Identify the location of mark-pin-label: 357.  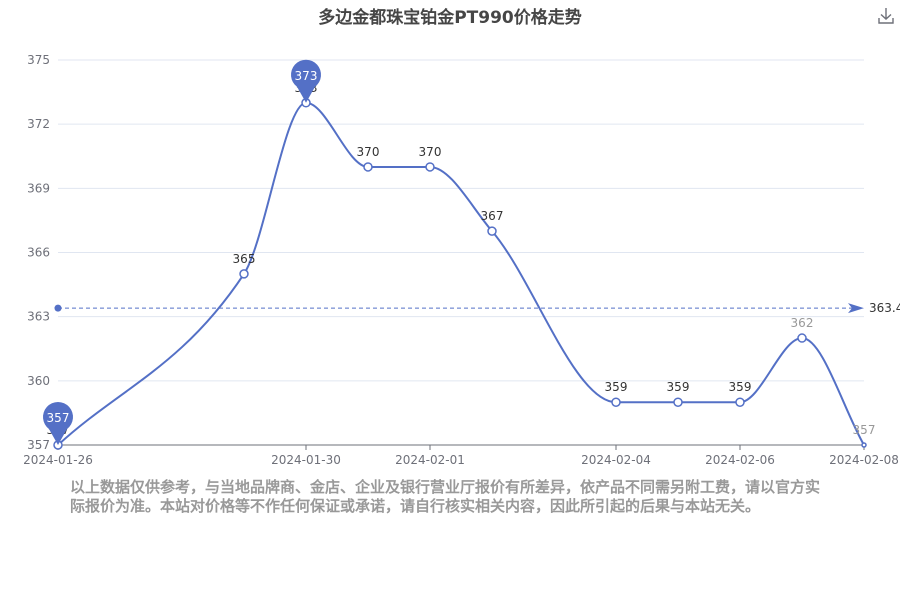
(58, 418).